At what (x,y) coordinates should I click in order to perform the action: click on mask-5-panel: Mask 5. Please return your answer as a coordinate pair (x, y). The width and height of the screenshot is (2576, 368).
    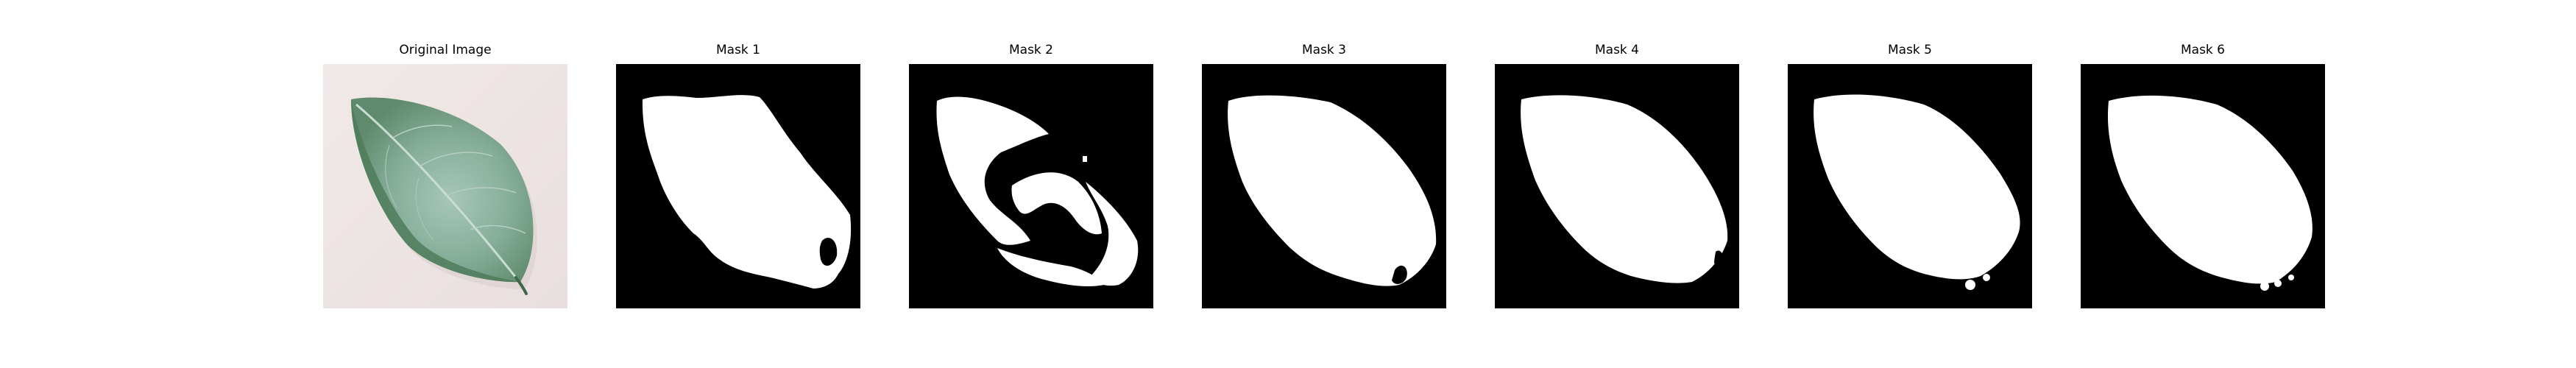
    Looking at the image, I should click on (1910, 175).